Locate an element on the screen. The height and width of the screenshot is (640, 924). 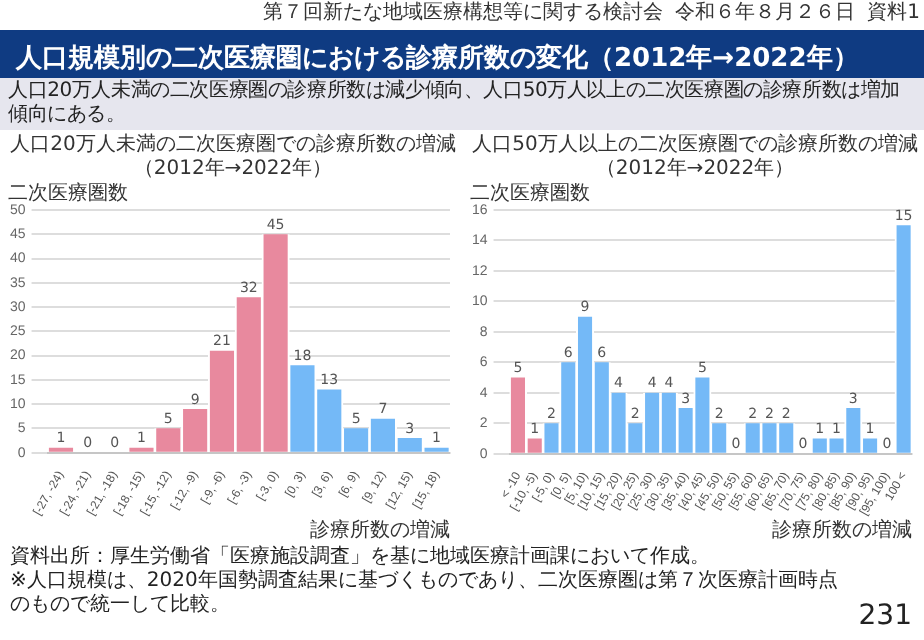
text: 資料出所：厚生労働省「医療施設調査」を基に地域医療計画課において作成。 is located at coordinates (361, 557).